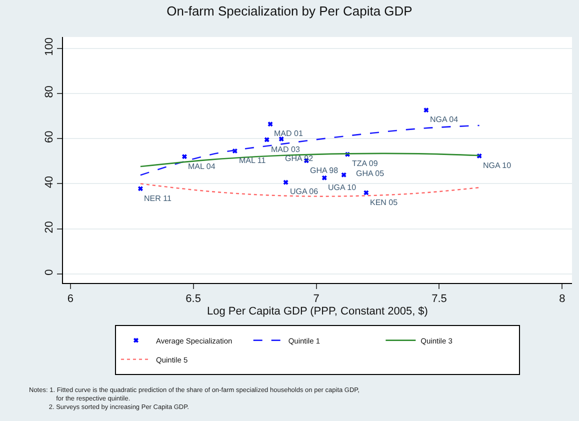 This screenshot has height=421, width=579. I want to click on annotation: MAL 04, so click(202, 166).